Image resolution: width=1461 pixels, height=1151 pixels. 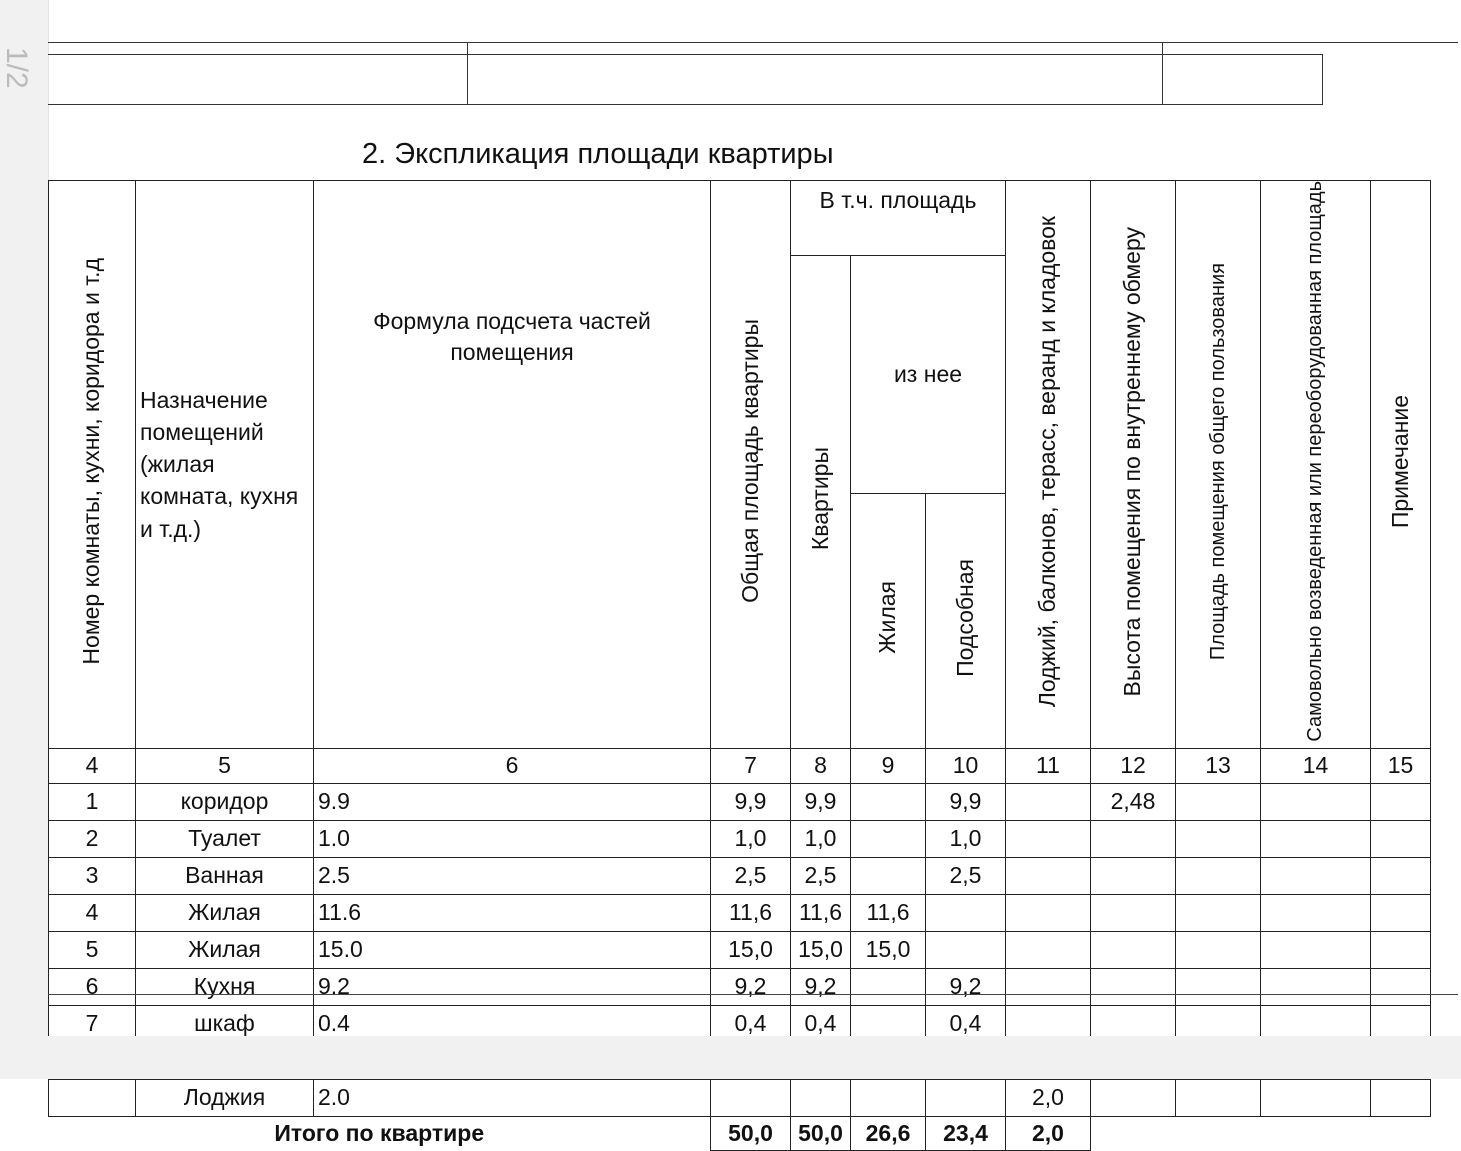 What do you see at coordinates (1315, 765) in the screenshot?
I see `column-number: 14` at bounding box center [1315, 765].